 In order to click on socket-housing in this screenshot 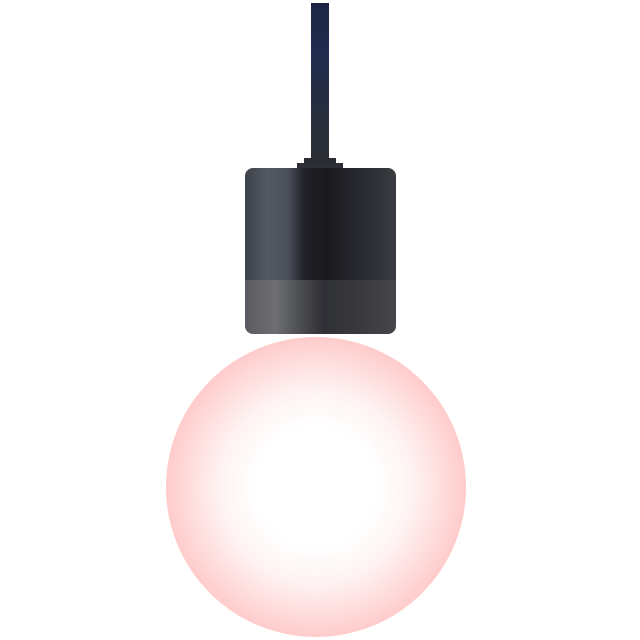, I will do `click(320, 224)`.